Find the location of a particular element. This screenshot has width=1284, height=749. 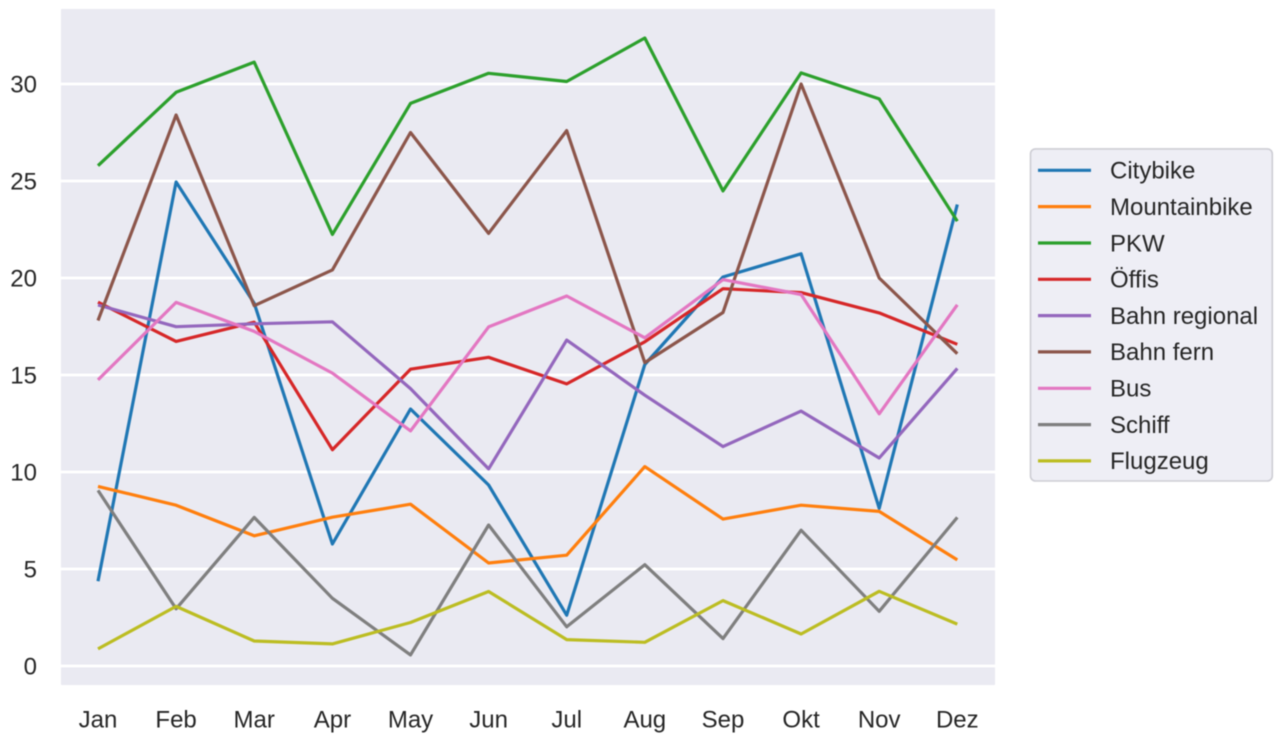

svg-text: Jan is located at coordinates (98, 720).